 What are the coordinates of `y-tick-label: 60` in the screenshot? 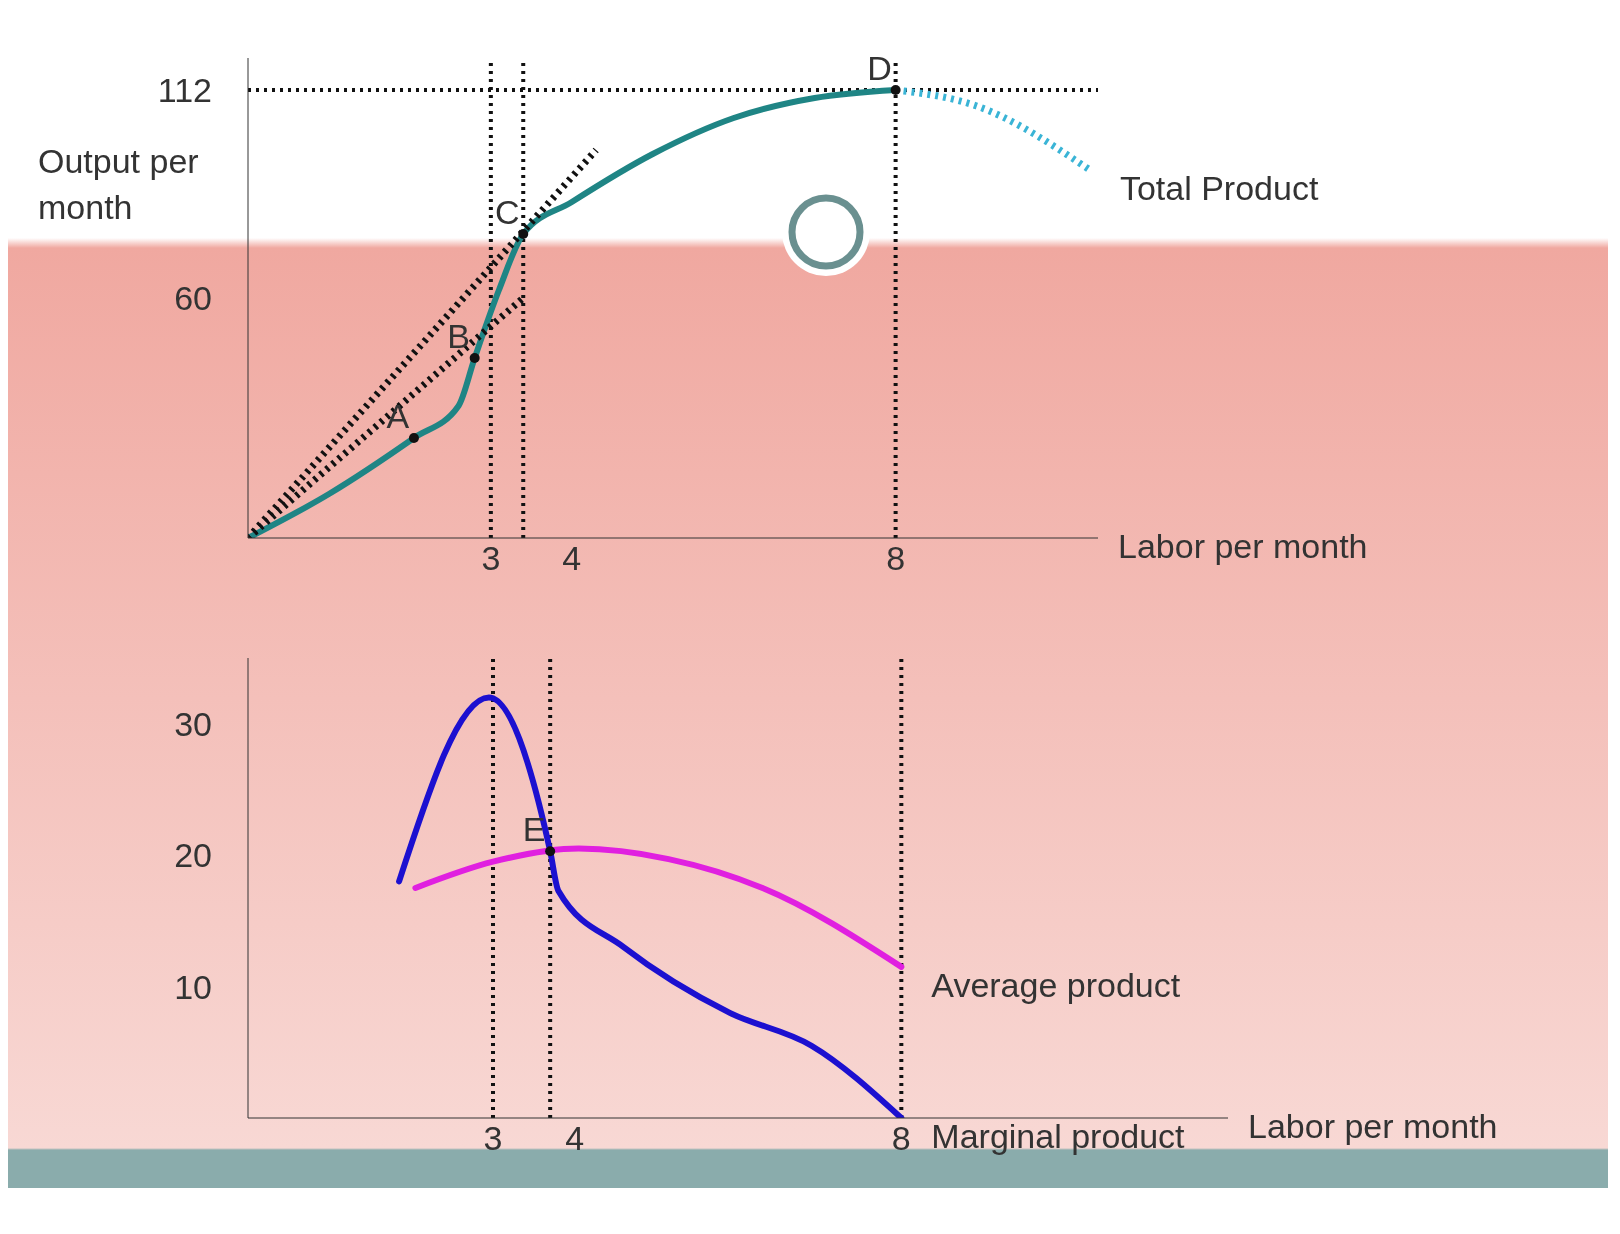 It's located at (193, 298).